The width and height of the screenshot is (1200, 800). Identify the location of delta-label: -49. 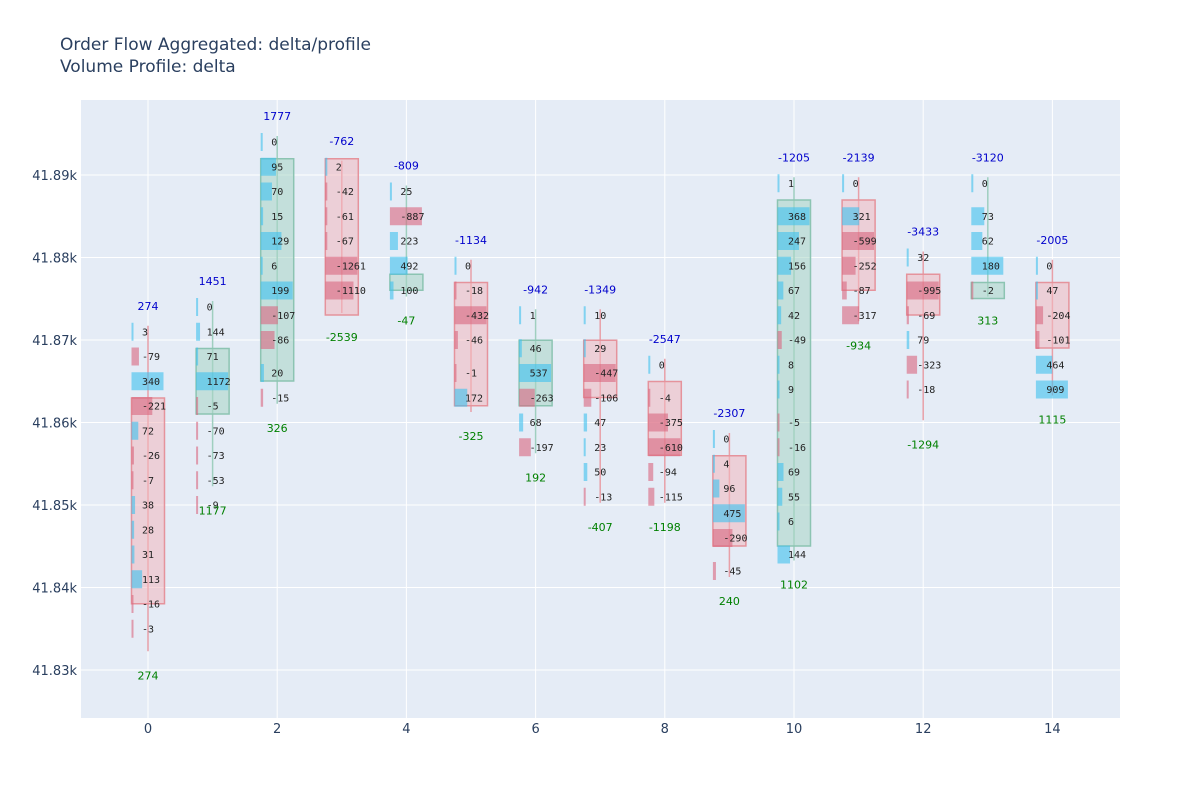
(797, 341).